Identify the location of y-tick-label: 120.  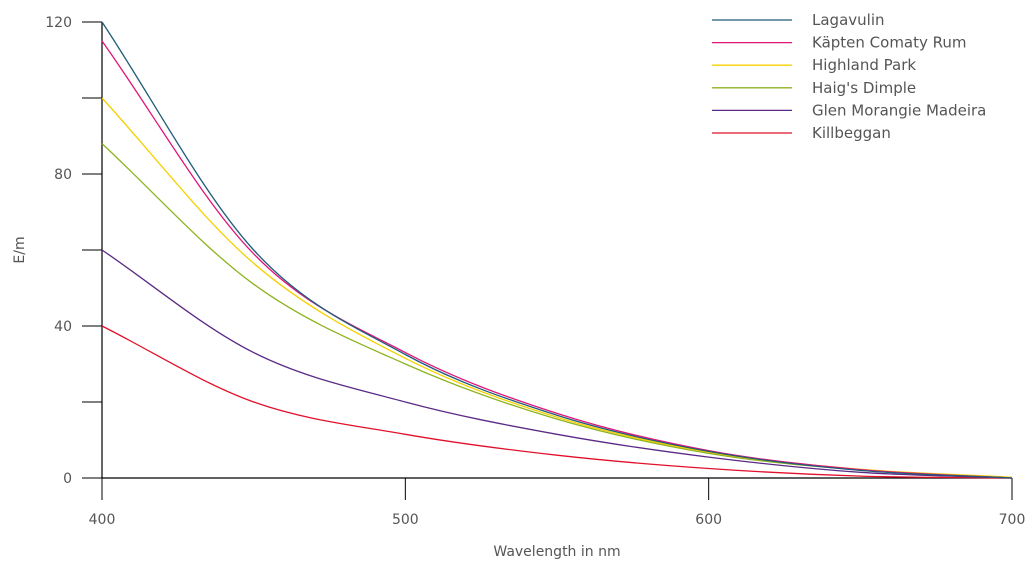
(58, 23).